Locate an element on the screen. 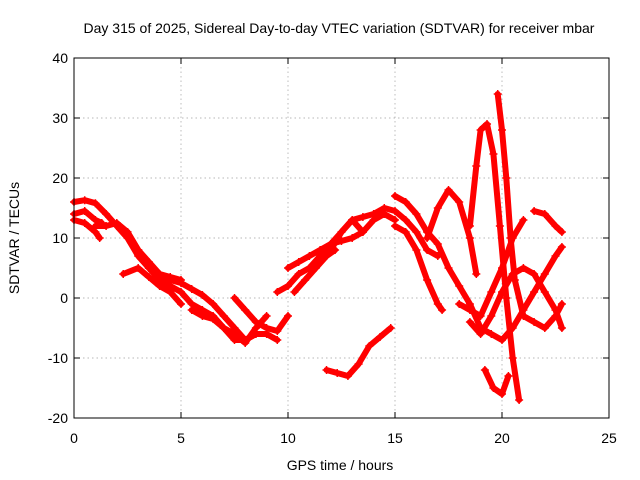 The image size is (640, 480). x-tick-label: 10 is located at coordinates (288, 438).